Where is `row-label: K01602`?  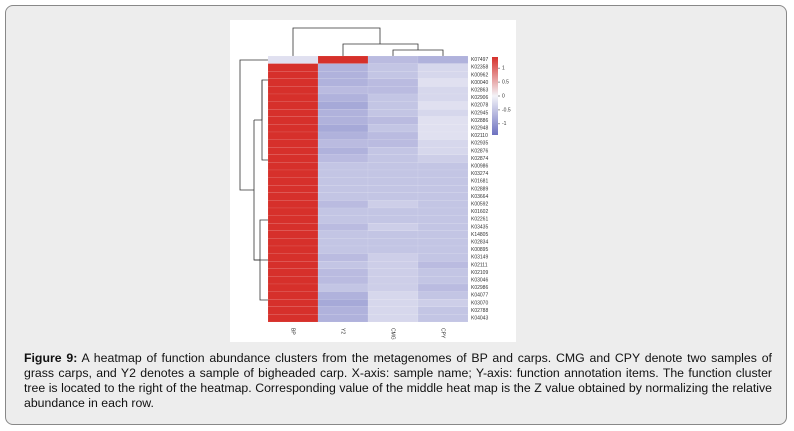
row-label: K01602 is located at coordinates (479, 212).